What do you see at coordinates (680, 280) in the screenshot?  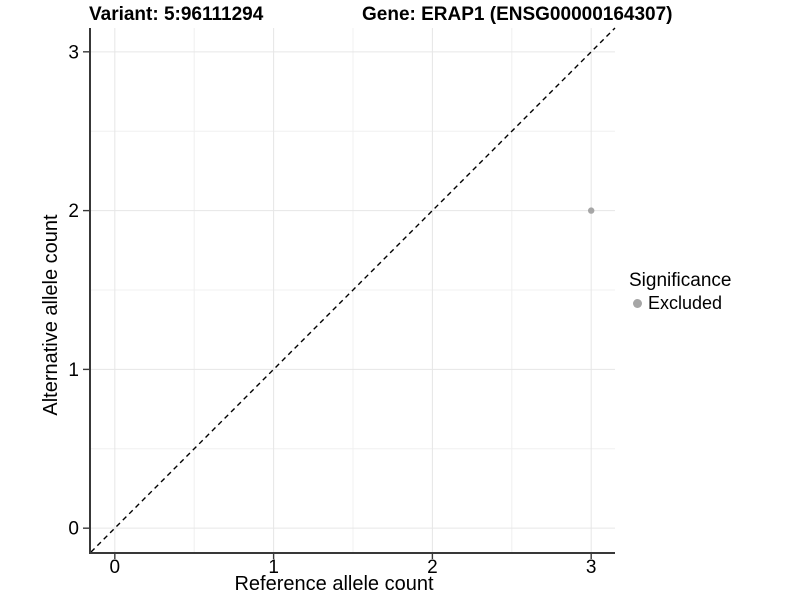 I see `legend-title: Significance` at bounding box center [680, 280].